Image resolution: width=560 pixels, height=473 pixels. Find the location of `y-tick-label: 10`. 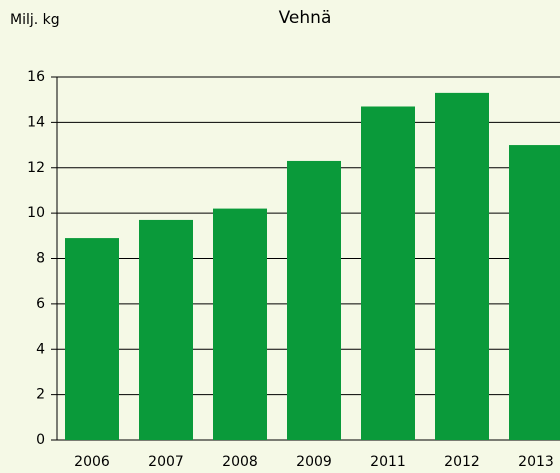

y-tick-label: 10 is located at coordinates (36, 213).